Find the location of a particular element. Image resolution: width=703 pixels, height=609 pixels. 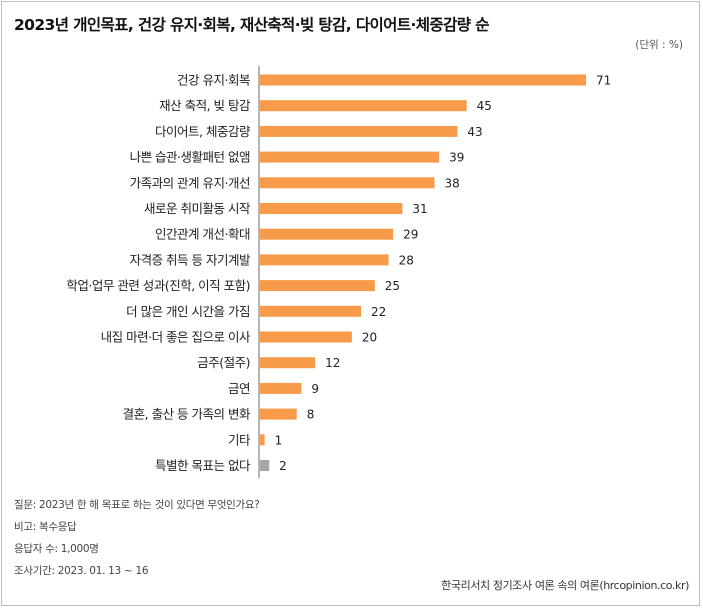

category-label: 금연 is located at coordinates (239, 388).